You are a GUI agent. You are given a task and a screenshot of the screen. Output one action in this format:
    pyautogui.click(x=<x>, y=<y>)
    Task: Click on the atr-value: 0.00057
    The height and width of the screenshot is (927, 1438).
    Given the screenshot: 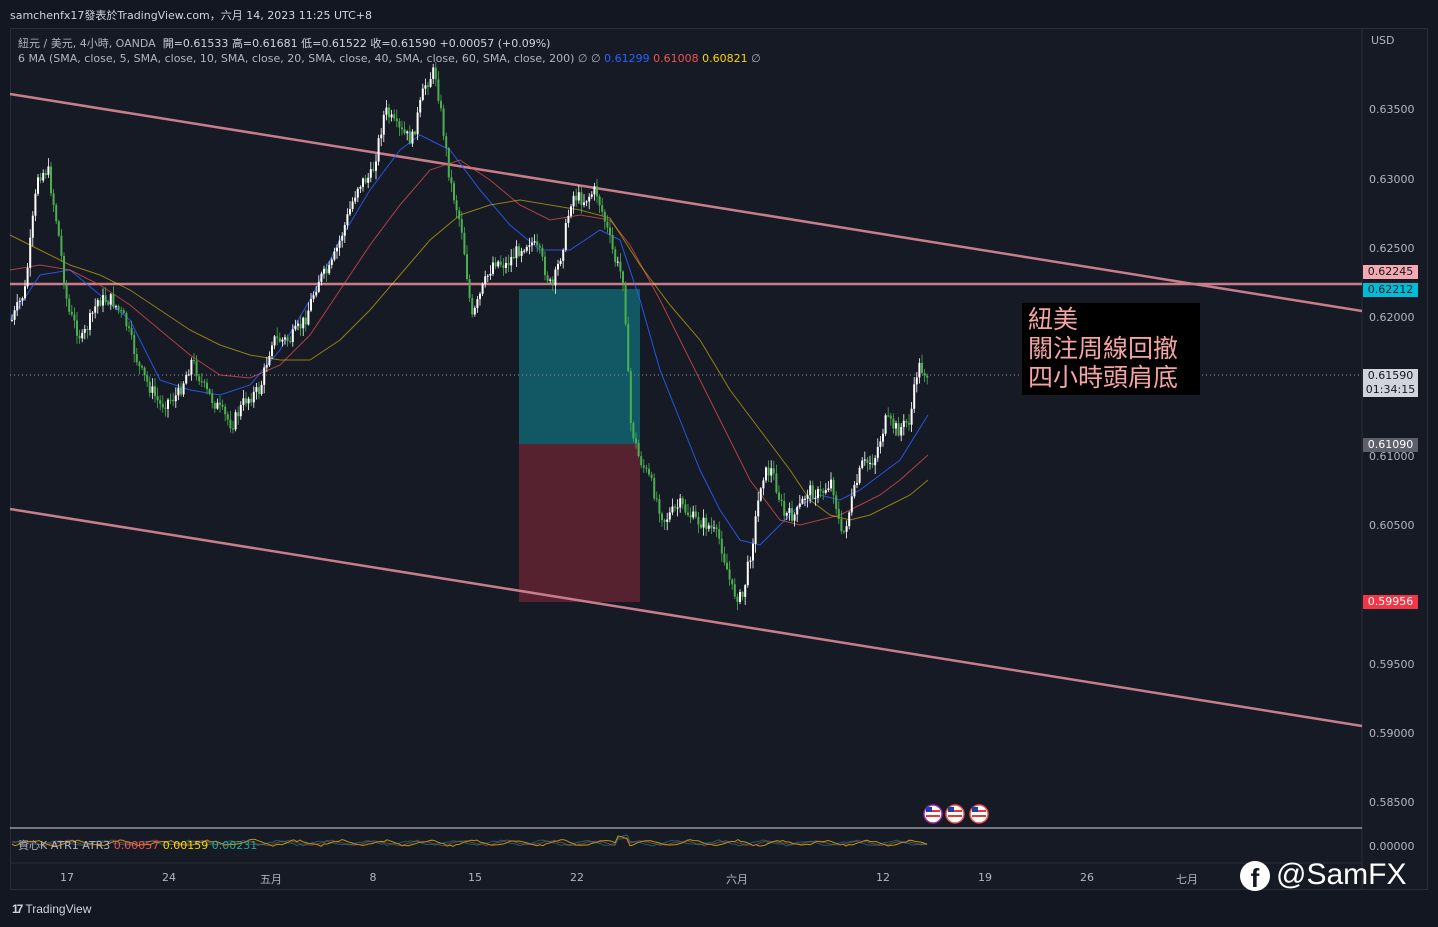 What is the action you would take?
    pyautogui.click(x=136, y=845)
    